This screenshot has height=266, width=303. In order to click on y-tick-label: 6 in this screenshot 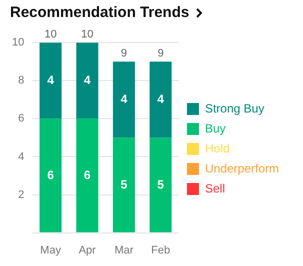, I will do `click(21, 118)`.